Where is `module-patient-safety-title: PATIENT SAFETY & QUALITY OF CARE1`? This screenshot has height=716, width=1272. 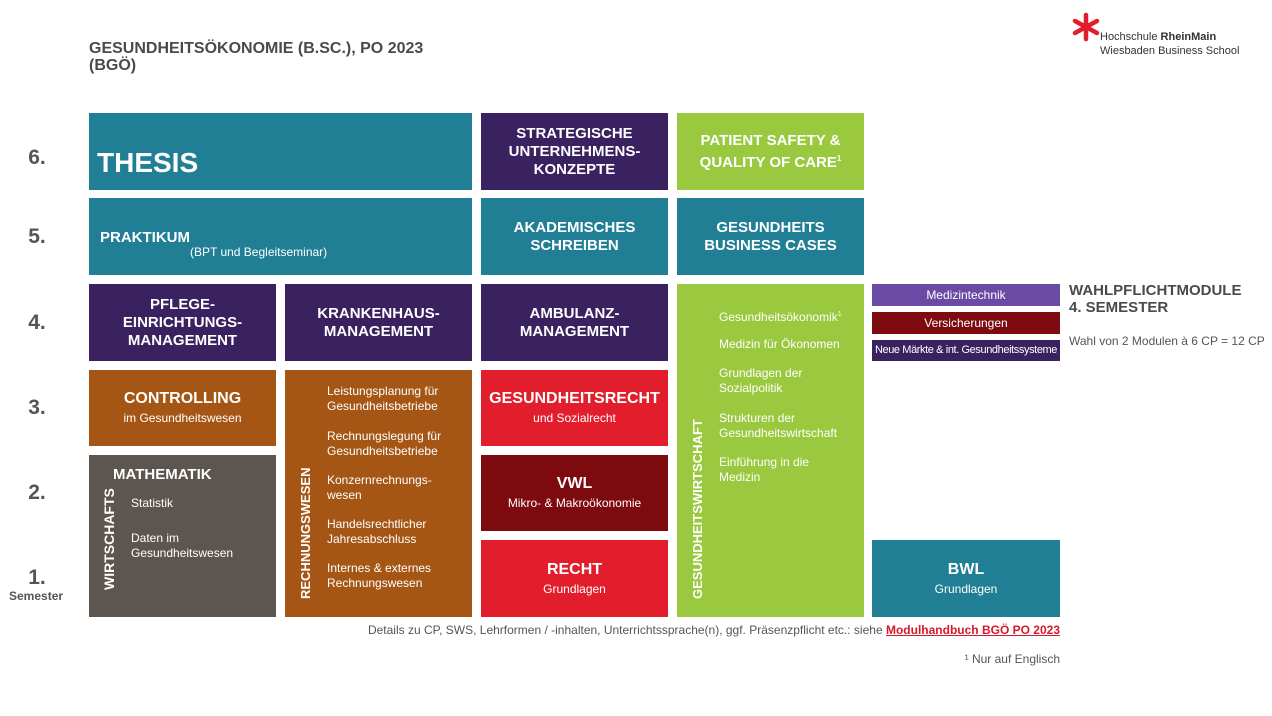
module-patient-safety-title: PATIENT SAFETY & QUALITY OF CARE1 is located at coordinates (771, 152).